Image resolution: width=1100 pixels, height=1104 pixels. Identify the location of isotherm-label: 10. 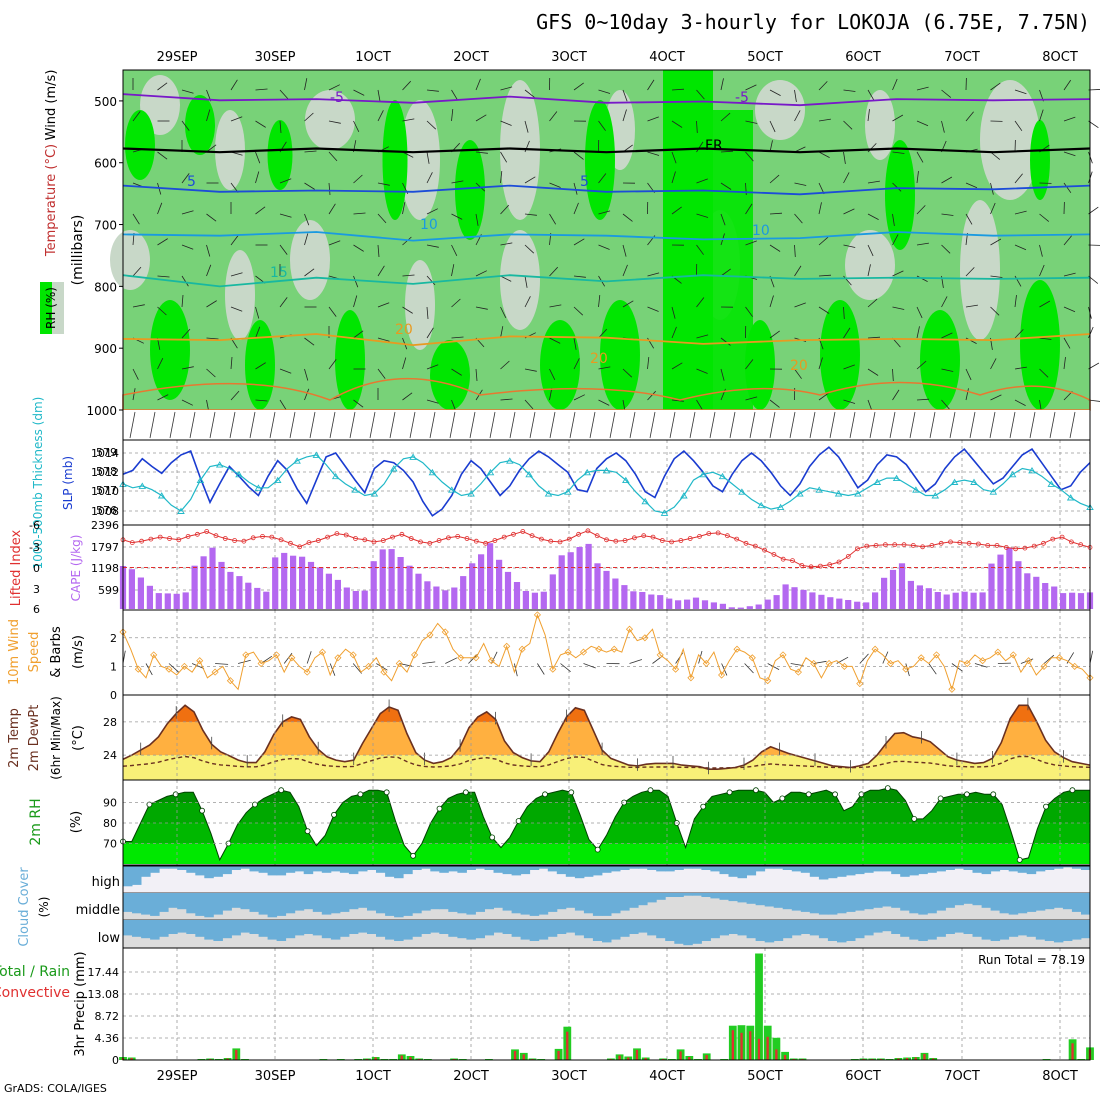
(761, 231).